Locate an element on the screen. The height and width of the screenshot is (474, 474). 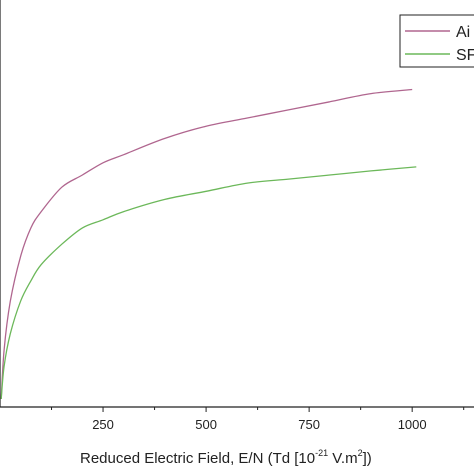
legend-label-ai: Ai is located at coordinates (463, 32).